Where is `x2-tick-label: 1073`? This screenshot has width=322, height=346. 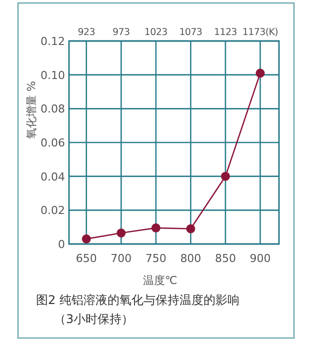 x2-tick-label: 1073 is located at coordinates (190, 32).